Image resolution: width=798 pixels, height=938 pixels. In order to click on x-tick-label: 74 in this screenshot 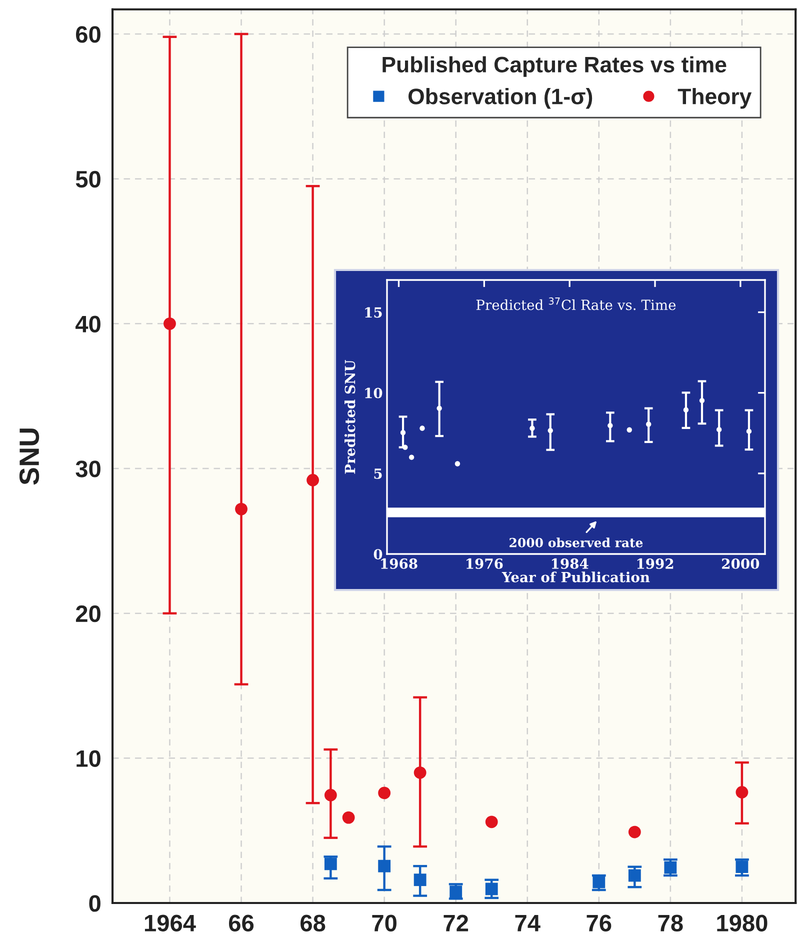, I will do `click(527, 923)`.